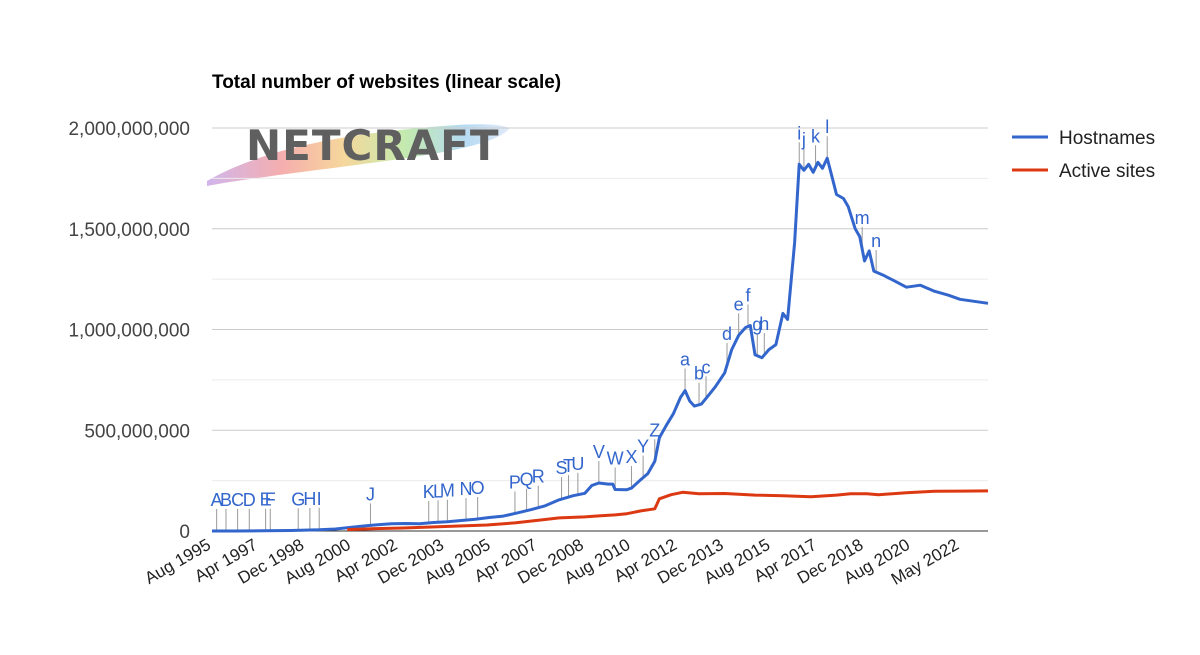 The height and width of the screenshot is (655, 1200). Describe the element at coordinates (226, 500) in the screenshot. I see `annotation-label: B` at that location.